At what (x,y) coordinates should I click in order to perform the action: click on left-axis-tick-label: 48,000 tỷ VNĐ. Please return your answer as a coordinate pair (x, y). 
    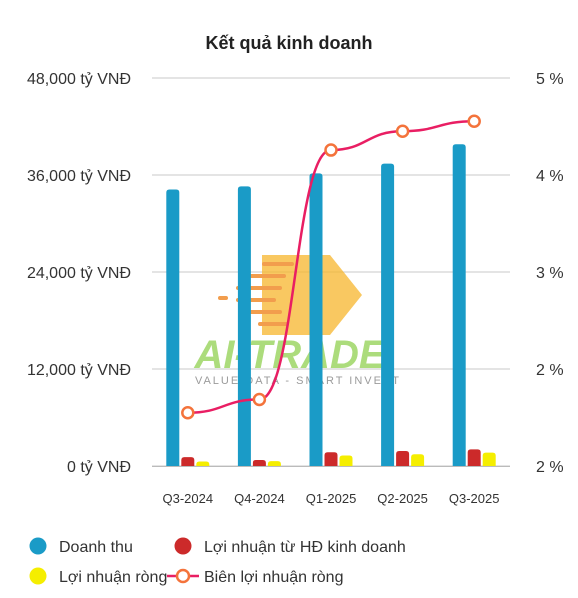
    Looking at the image, I should click on (79, 79).